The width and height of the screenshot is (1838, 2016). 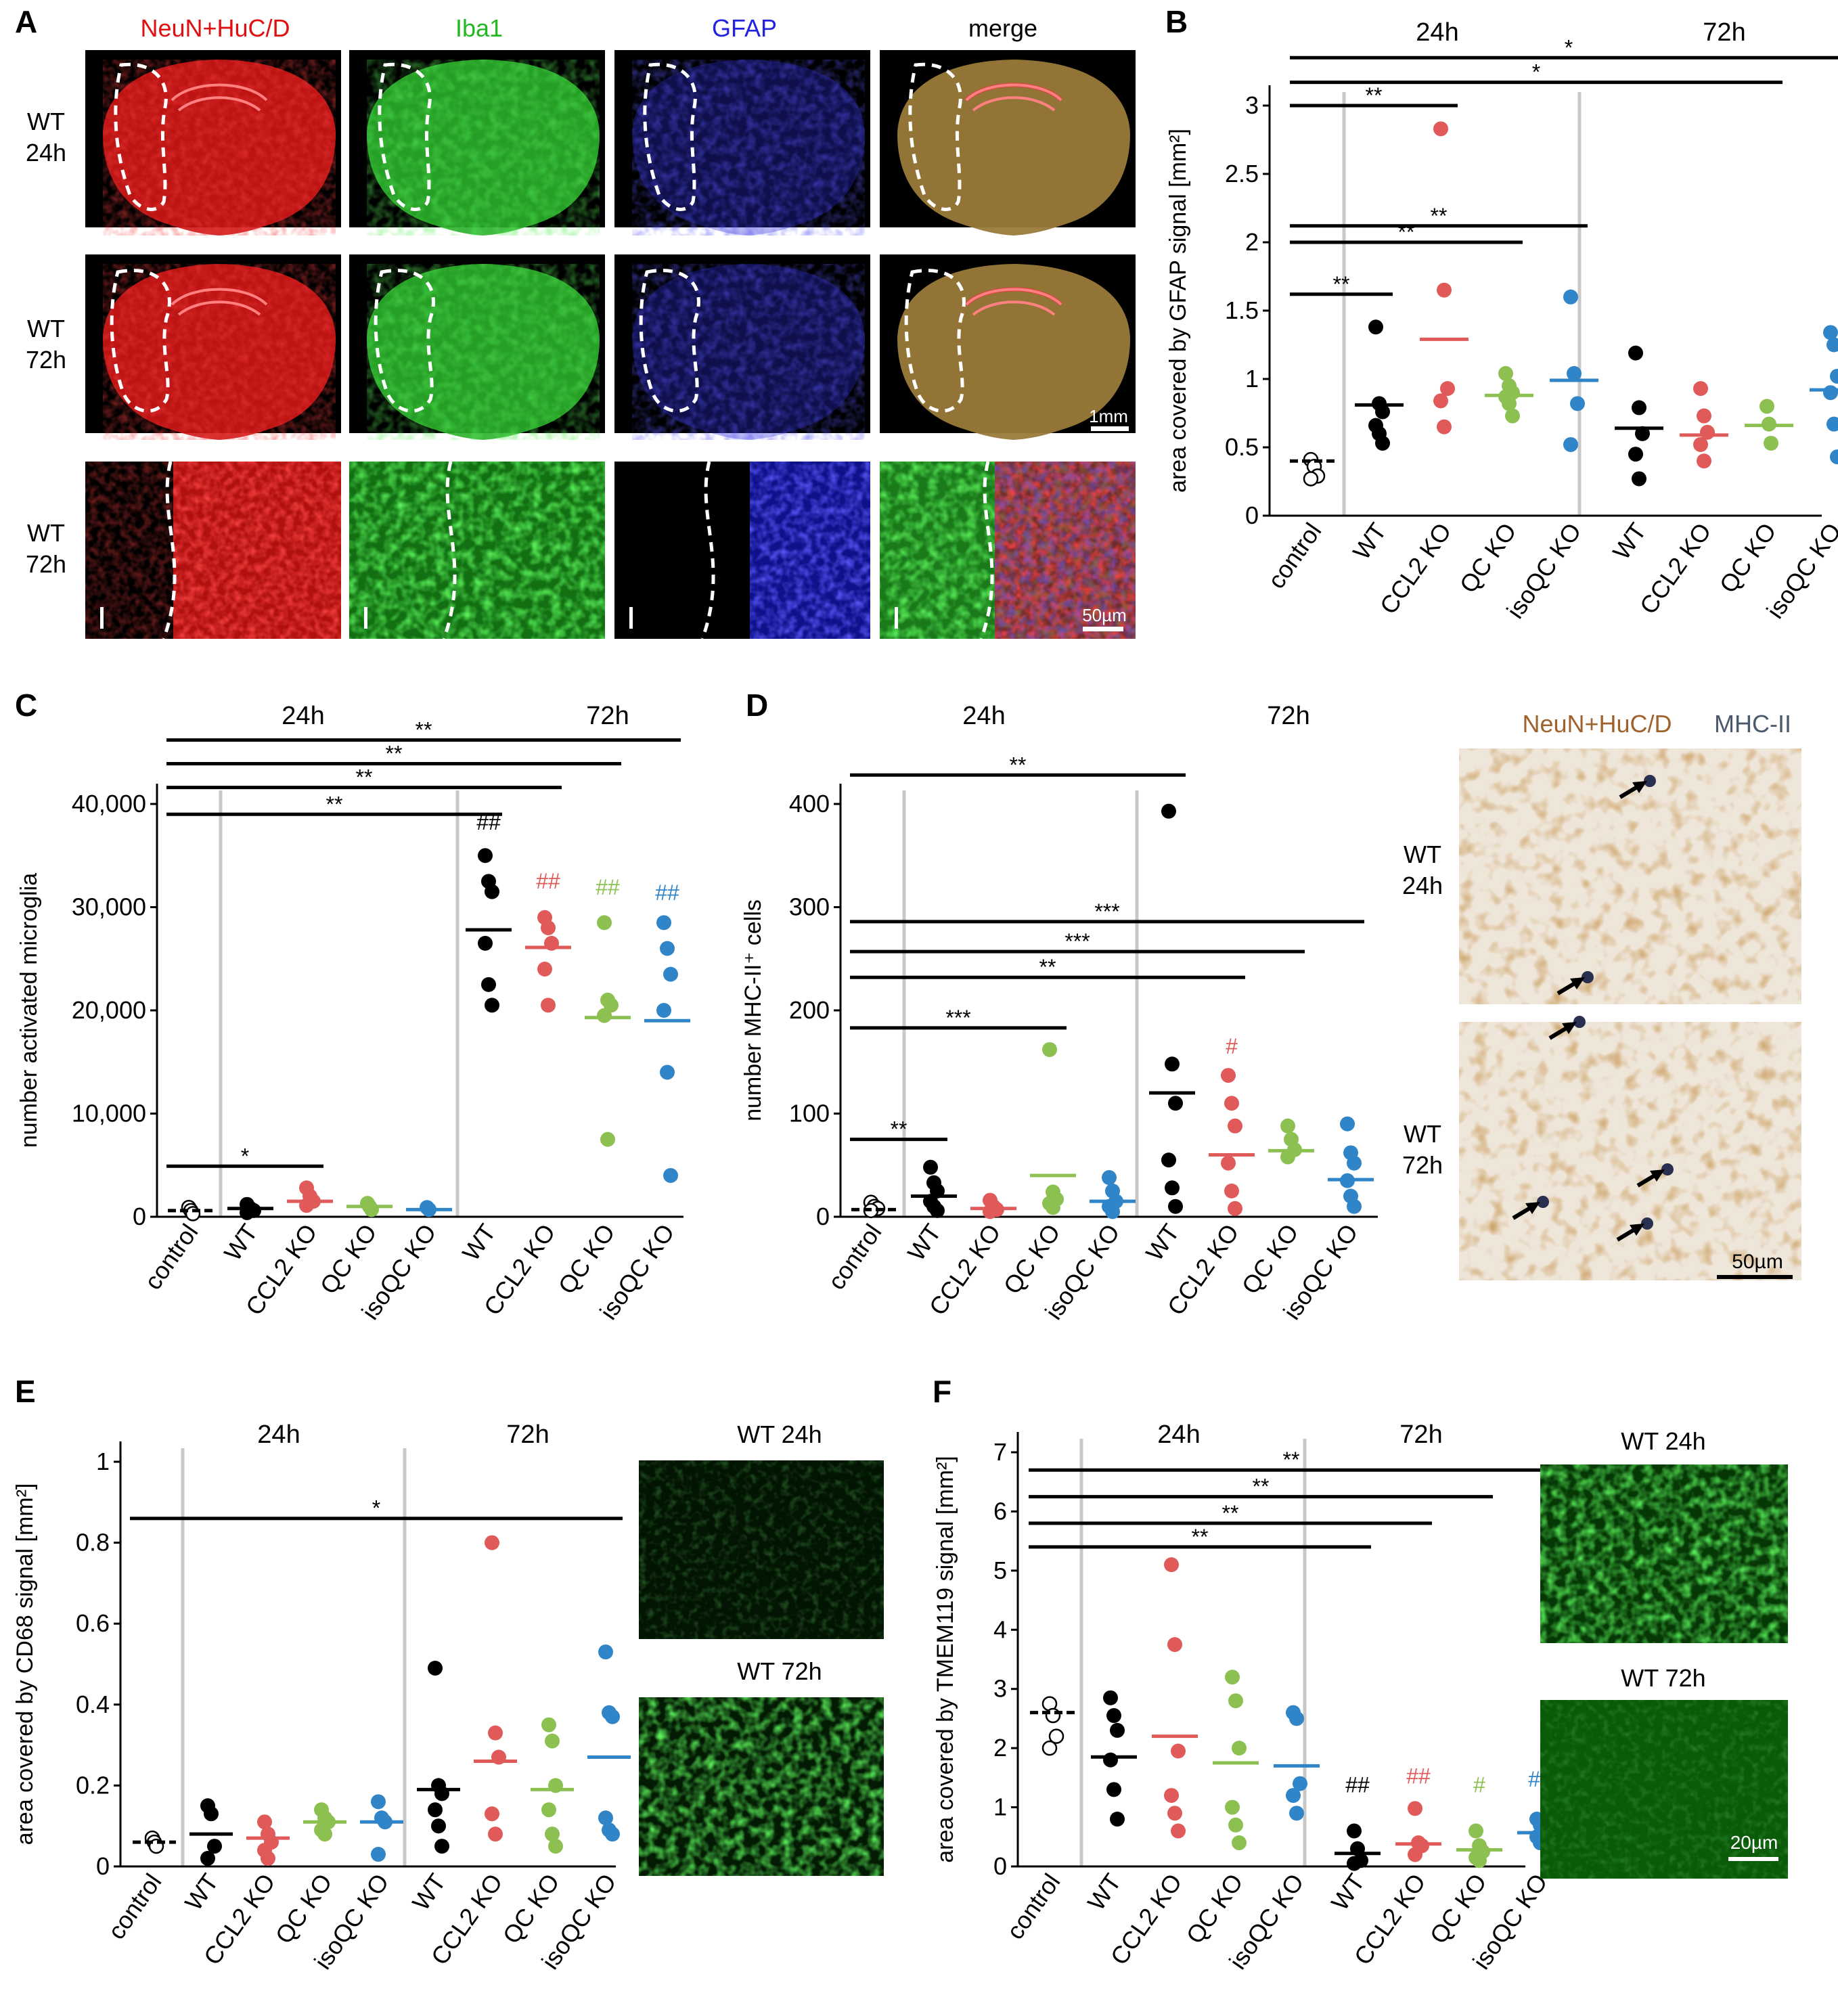 What do you see at coordinates (245, 1156) in the screenshot?
I see `significance-label: *` at bounding box center [245, 1156].